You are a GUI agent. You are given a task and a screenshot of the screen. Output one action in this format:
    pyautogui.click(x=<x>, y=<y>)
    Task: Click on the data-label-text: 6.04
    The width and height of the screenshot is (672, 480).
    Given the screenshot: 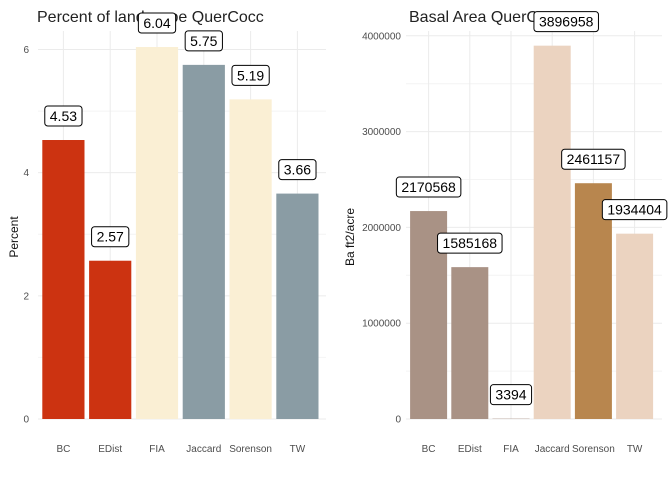 What is the action you would take?
    pyautogui.click(x=156, y=23)
    